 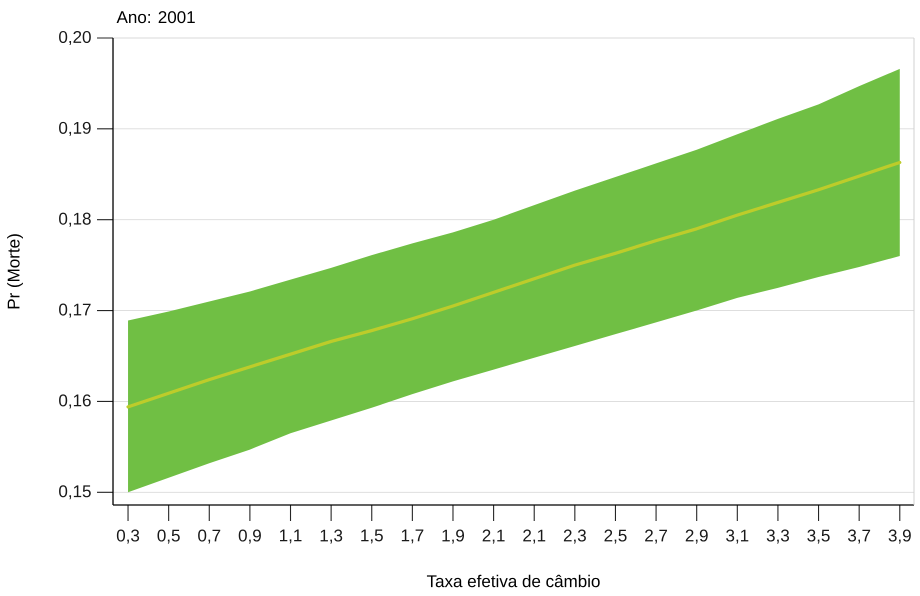 I want to click on x-tick-label: 1,1, so click(x=291, y=537).